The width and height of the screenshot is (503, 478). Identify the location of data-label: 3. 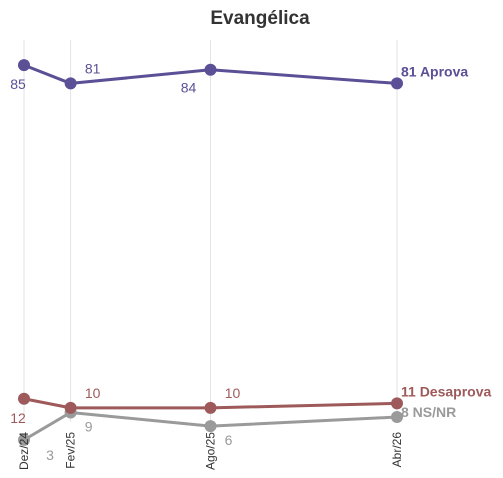
(50, 455).